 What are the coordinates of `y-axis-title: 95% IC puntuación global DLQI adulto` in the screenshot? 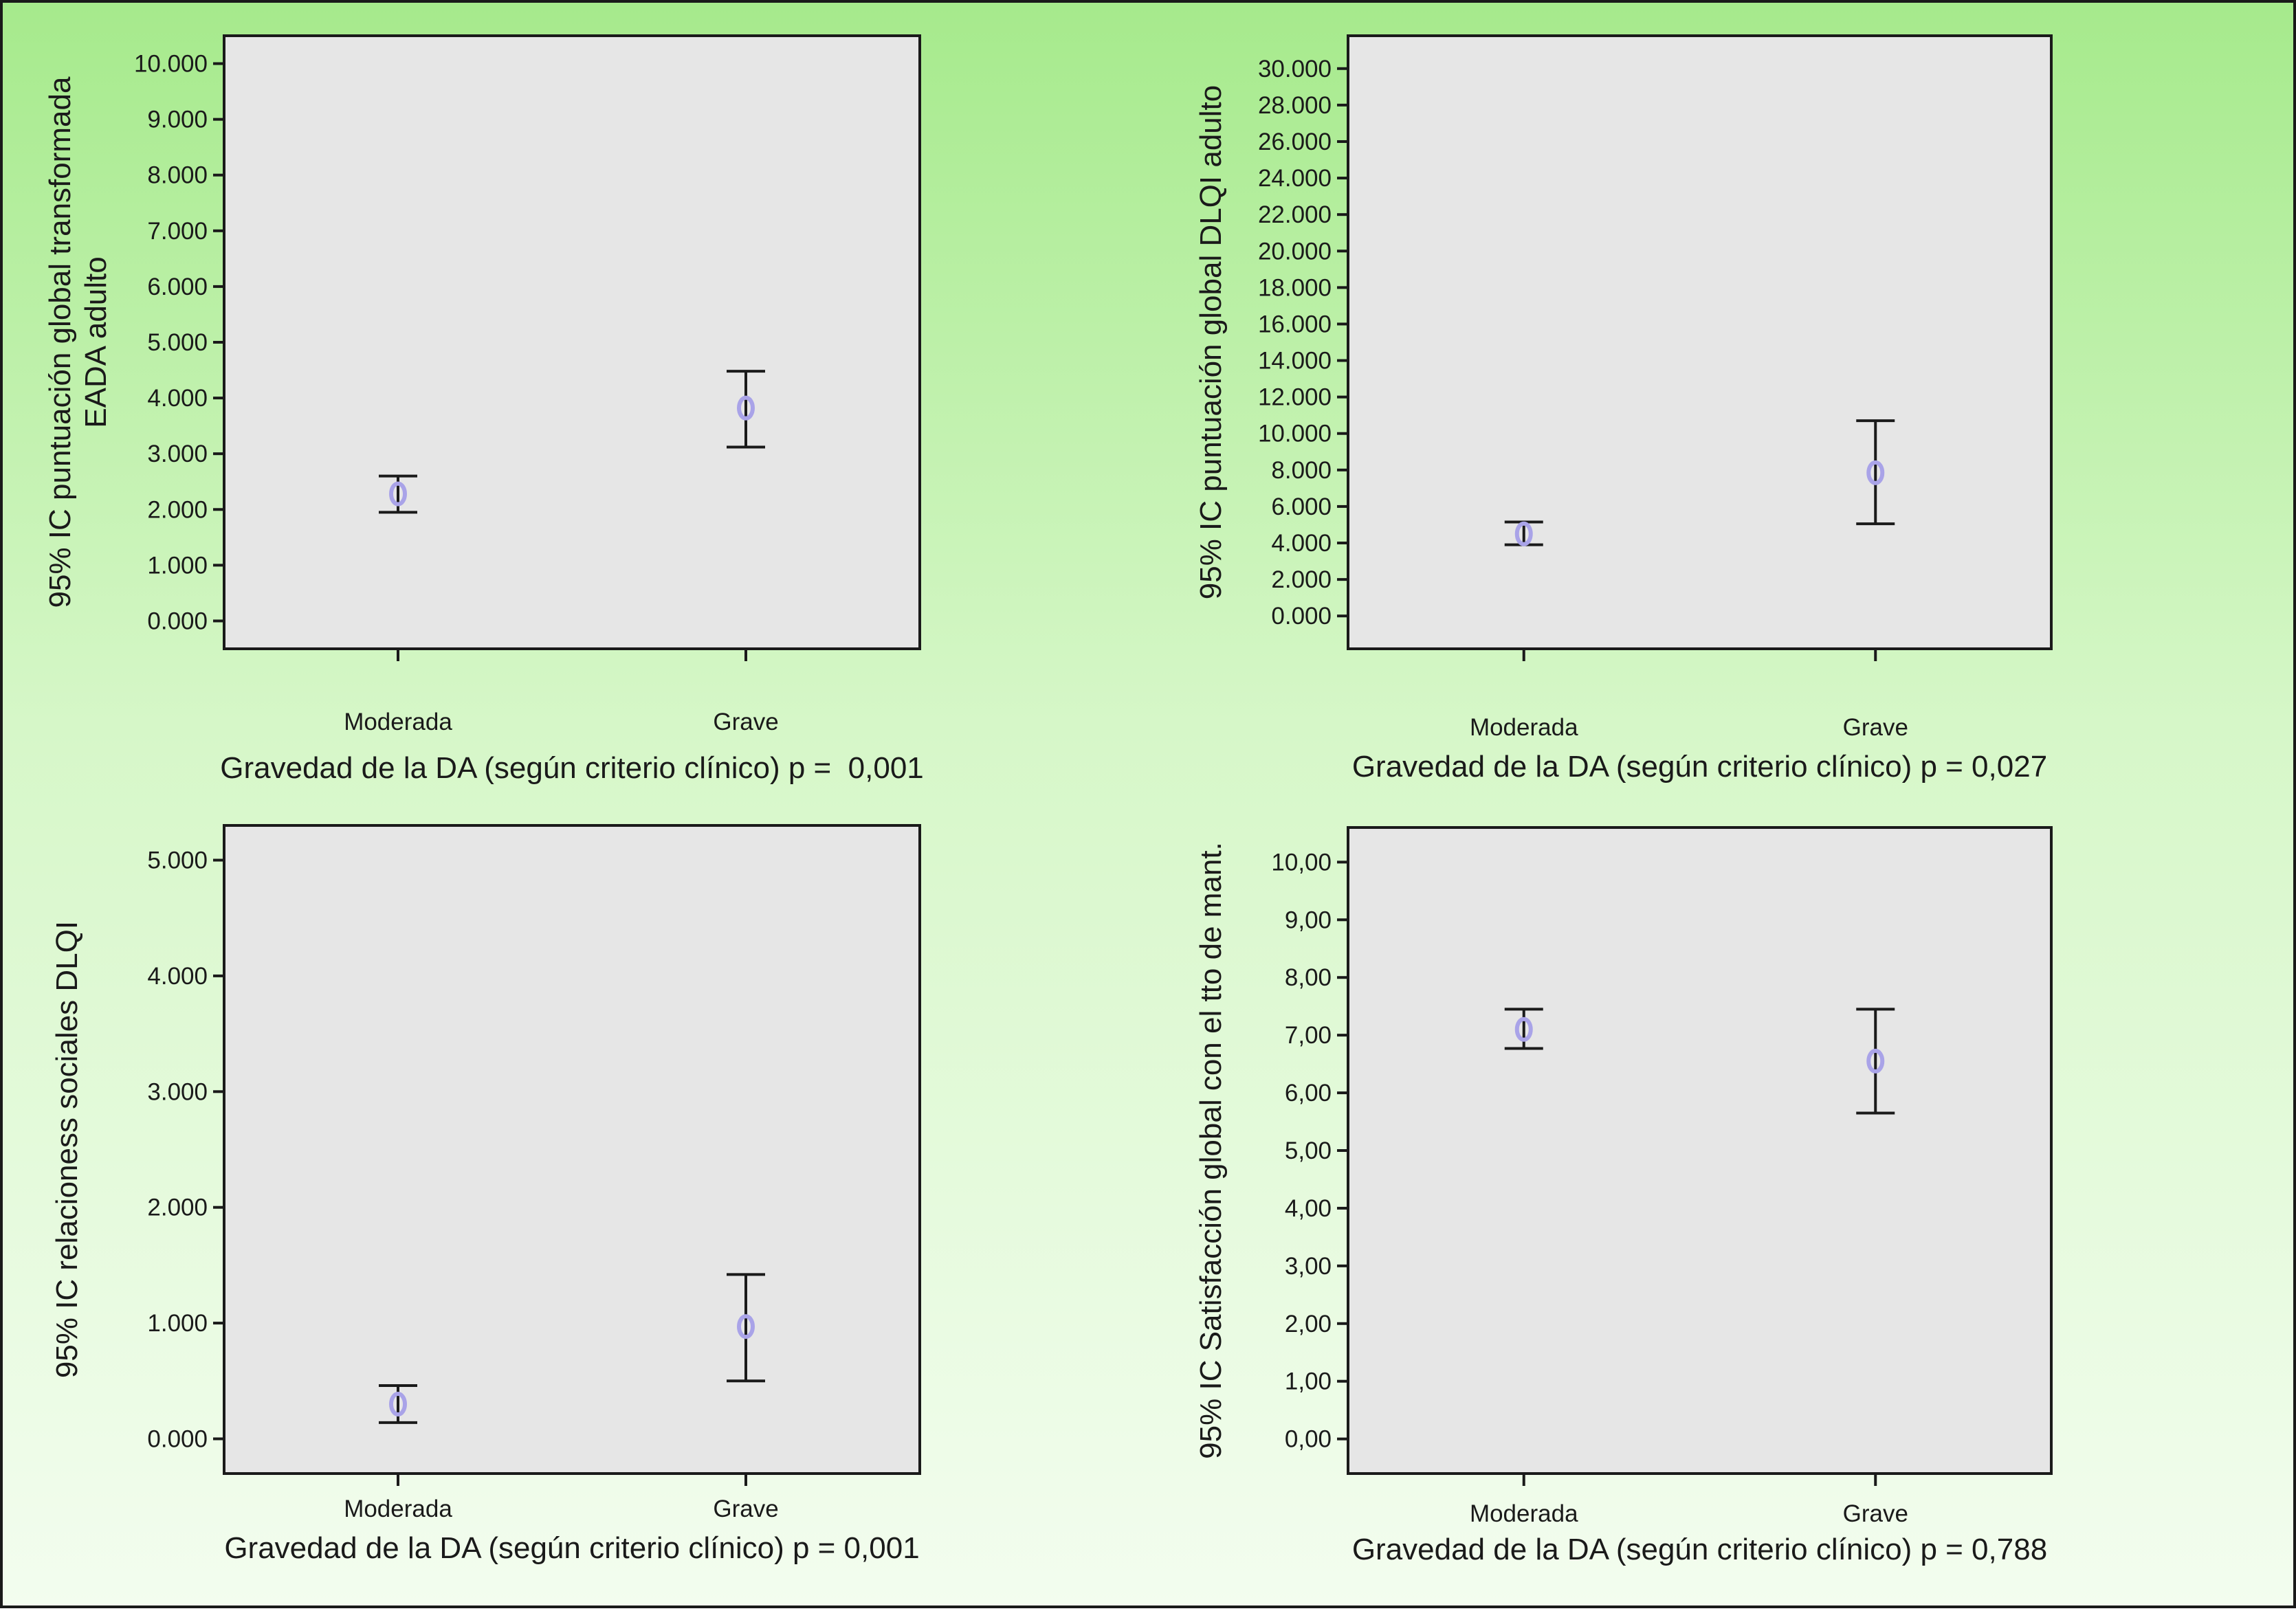 It's located at (1211, 342).